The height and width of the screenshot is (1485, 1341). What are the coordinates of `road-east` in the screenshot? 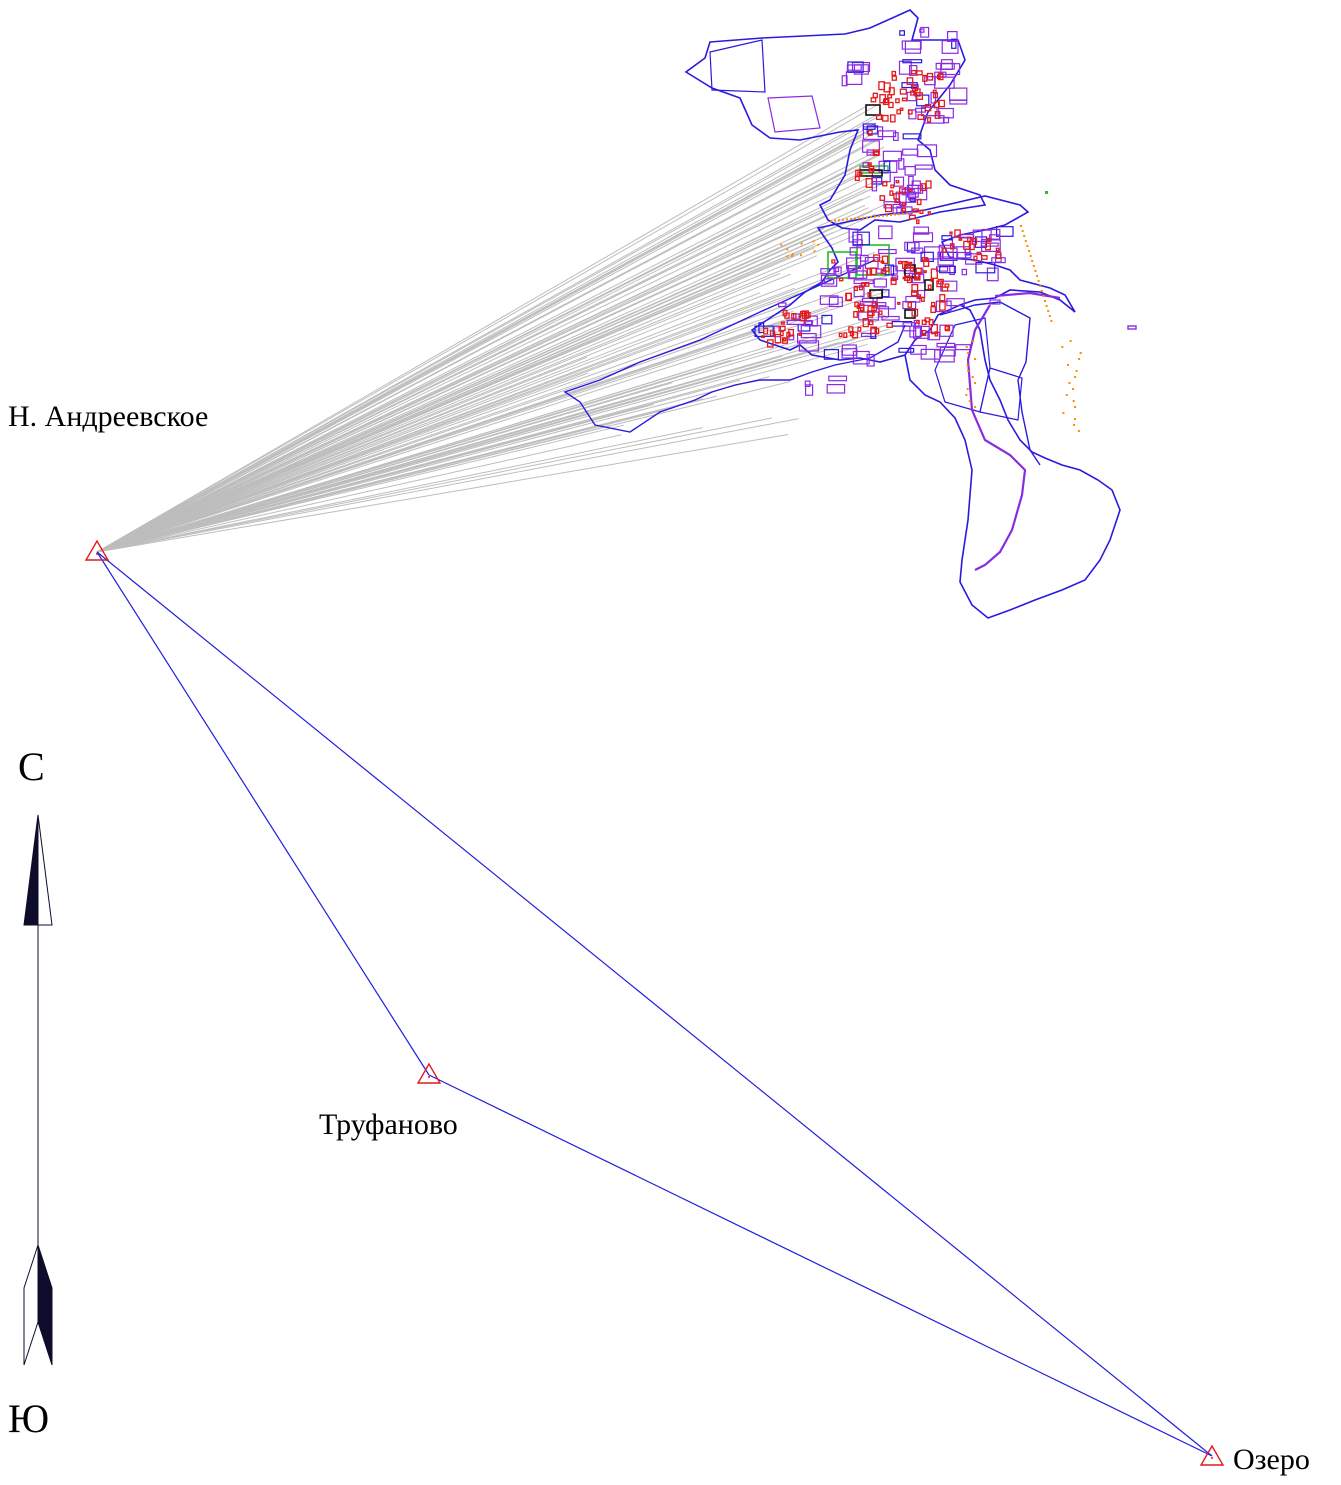 It's located at (996, 437).